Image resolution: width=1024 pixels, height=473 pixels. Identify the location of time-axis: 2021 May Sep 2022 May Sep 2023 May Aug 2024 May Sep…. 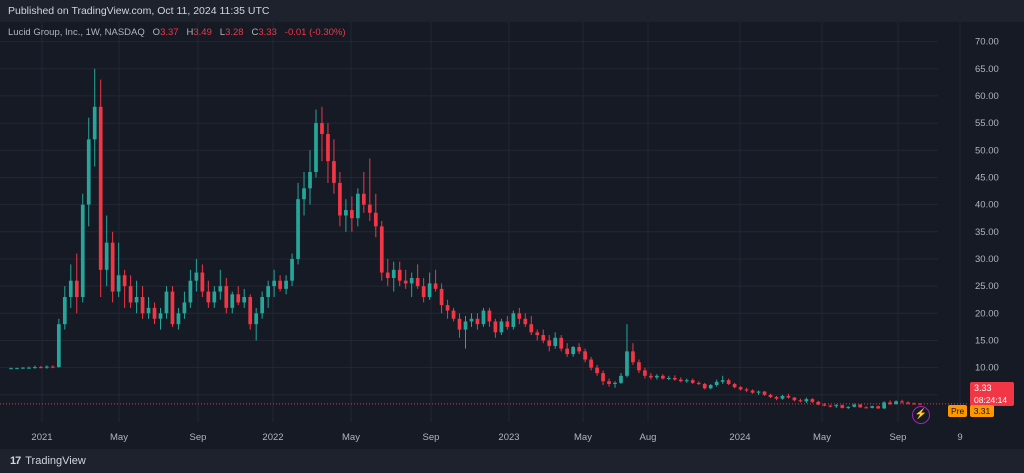
(496, 437).